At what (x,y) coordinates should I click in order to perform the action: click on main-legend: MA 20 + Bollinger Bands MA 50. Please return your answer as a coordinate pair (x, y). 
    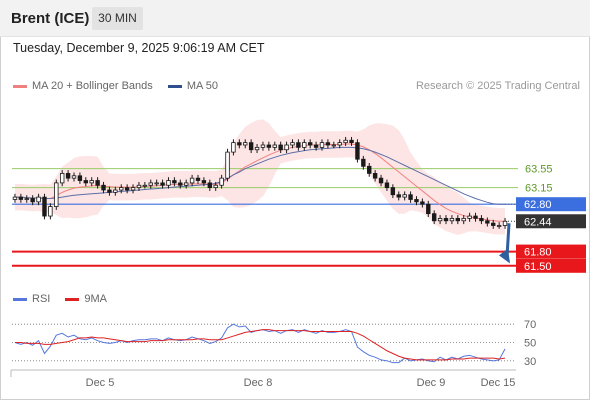
    Looking at the image, I should click on (115, 86).